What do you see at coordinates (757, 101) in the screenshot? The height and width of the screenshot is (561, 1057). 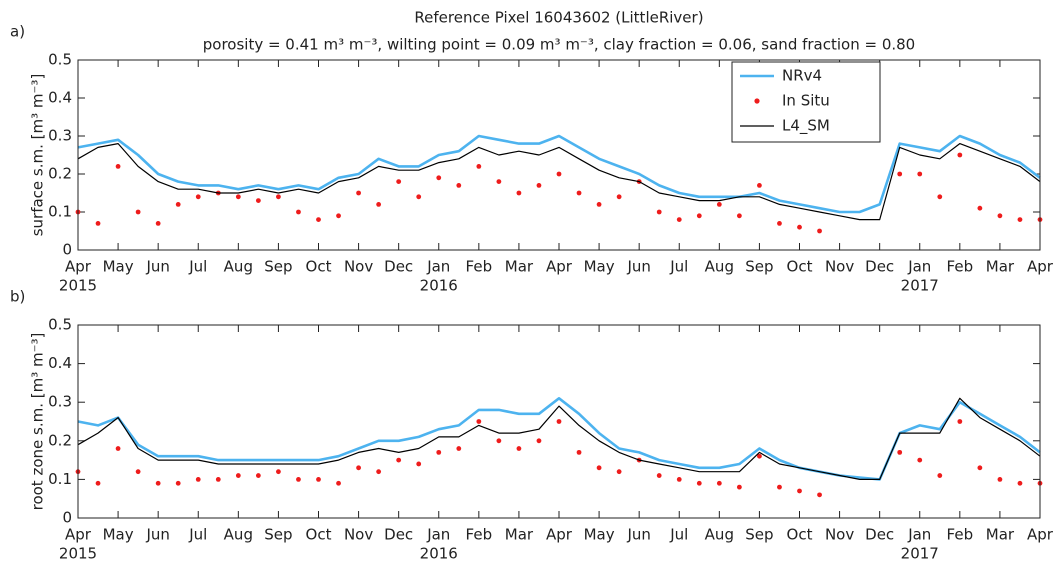 I see `legend-swatch` at bounding box center [757, 101].